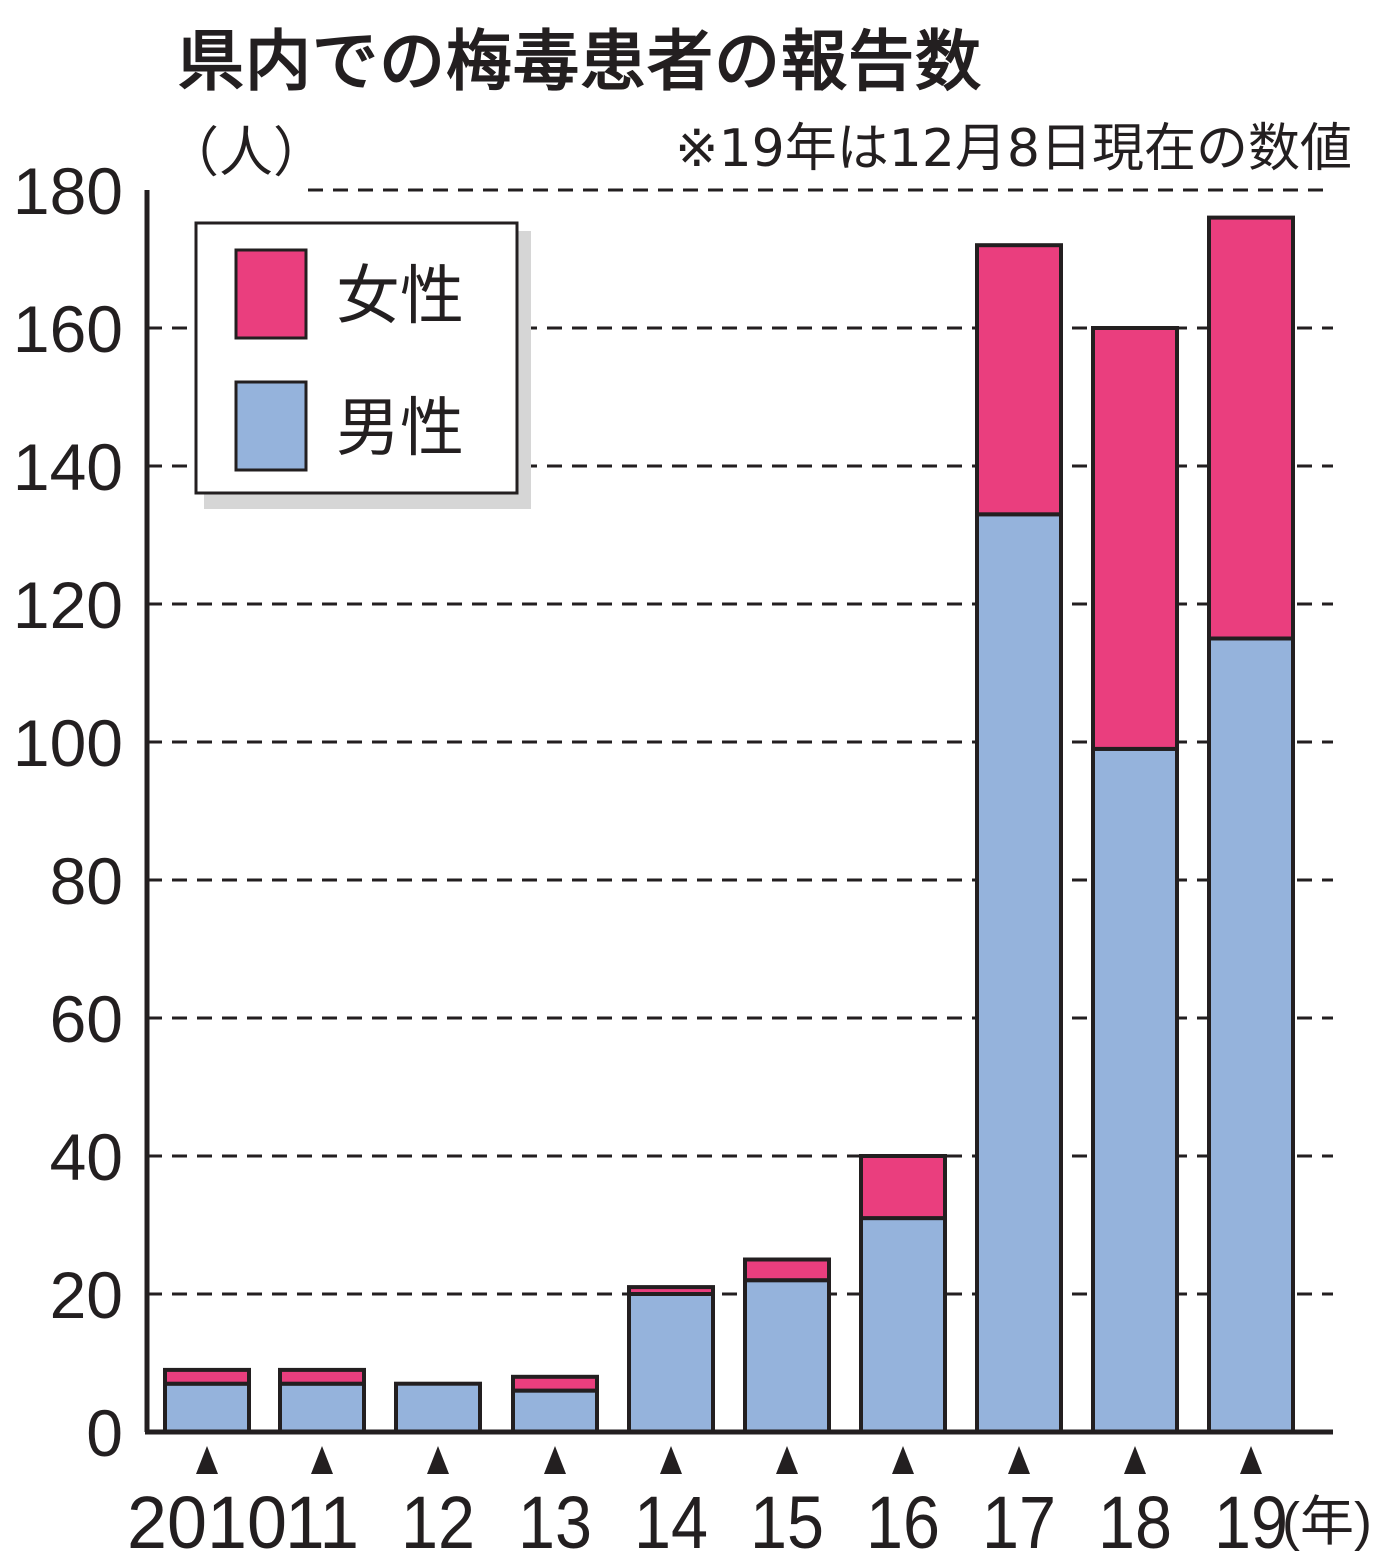 This screenshot has width=1382, height=1559. Describe the element at coordinates (787, 1520) in the screenshot. I see `x-tick-label: 15` at that location.